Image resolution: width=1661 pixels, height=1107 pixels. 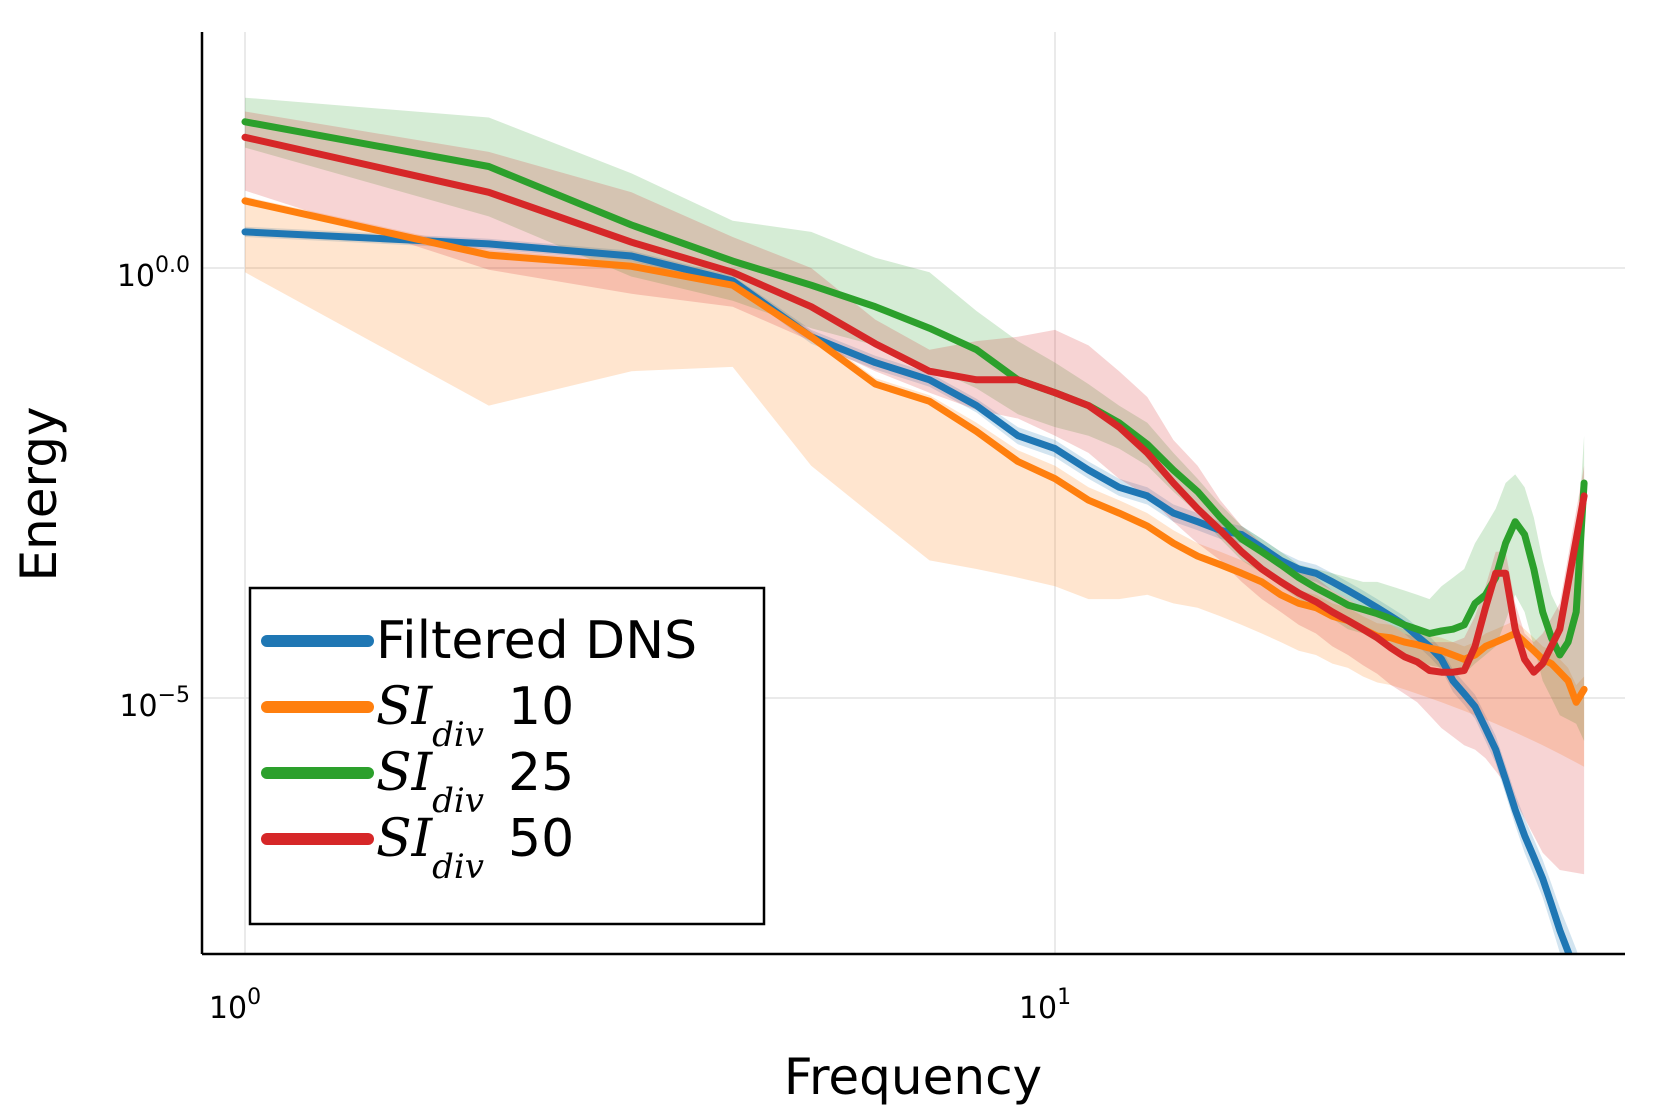 I want to click on legend-label: SIdiv 25, so click(x=475, y=782).